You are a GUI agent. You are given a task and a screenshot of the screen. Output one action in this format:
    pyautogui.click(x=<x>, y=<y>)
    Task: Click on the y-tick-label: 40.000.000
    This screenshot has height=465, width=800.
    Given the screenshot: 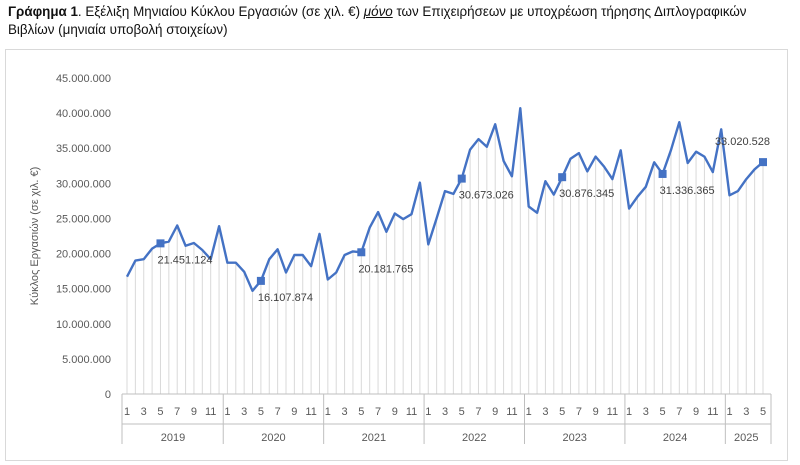 What is the action you would take?
    pyautogui.click(x=83, y=114)
    